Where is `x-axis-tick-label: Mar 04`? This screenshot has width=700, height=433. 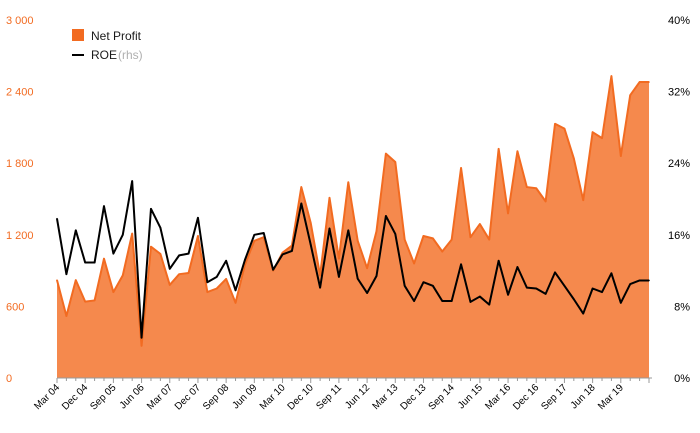 x-axis-tick-label: Mar 04 is located at coordinates (47, 397).